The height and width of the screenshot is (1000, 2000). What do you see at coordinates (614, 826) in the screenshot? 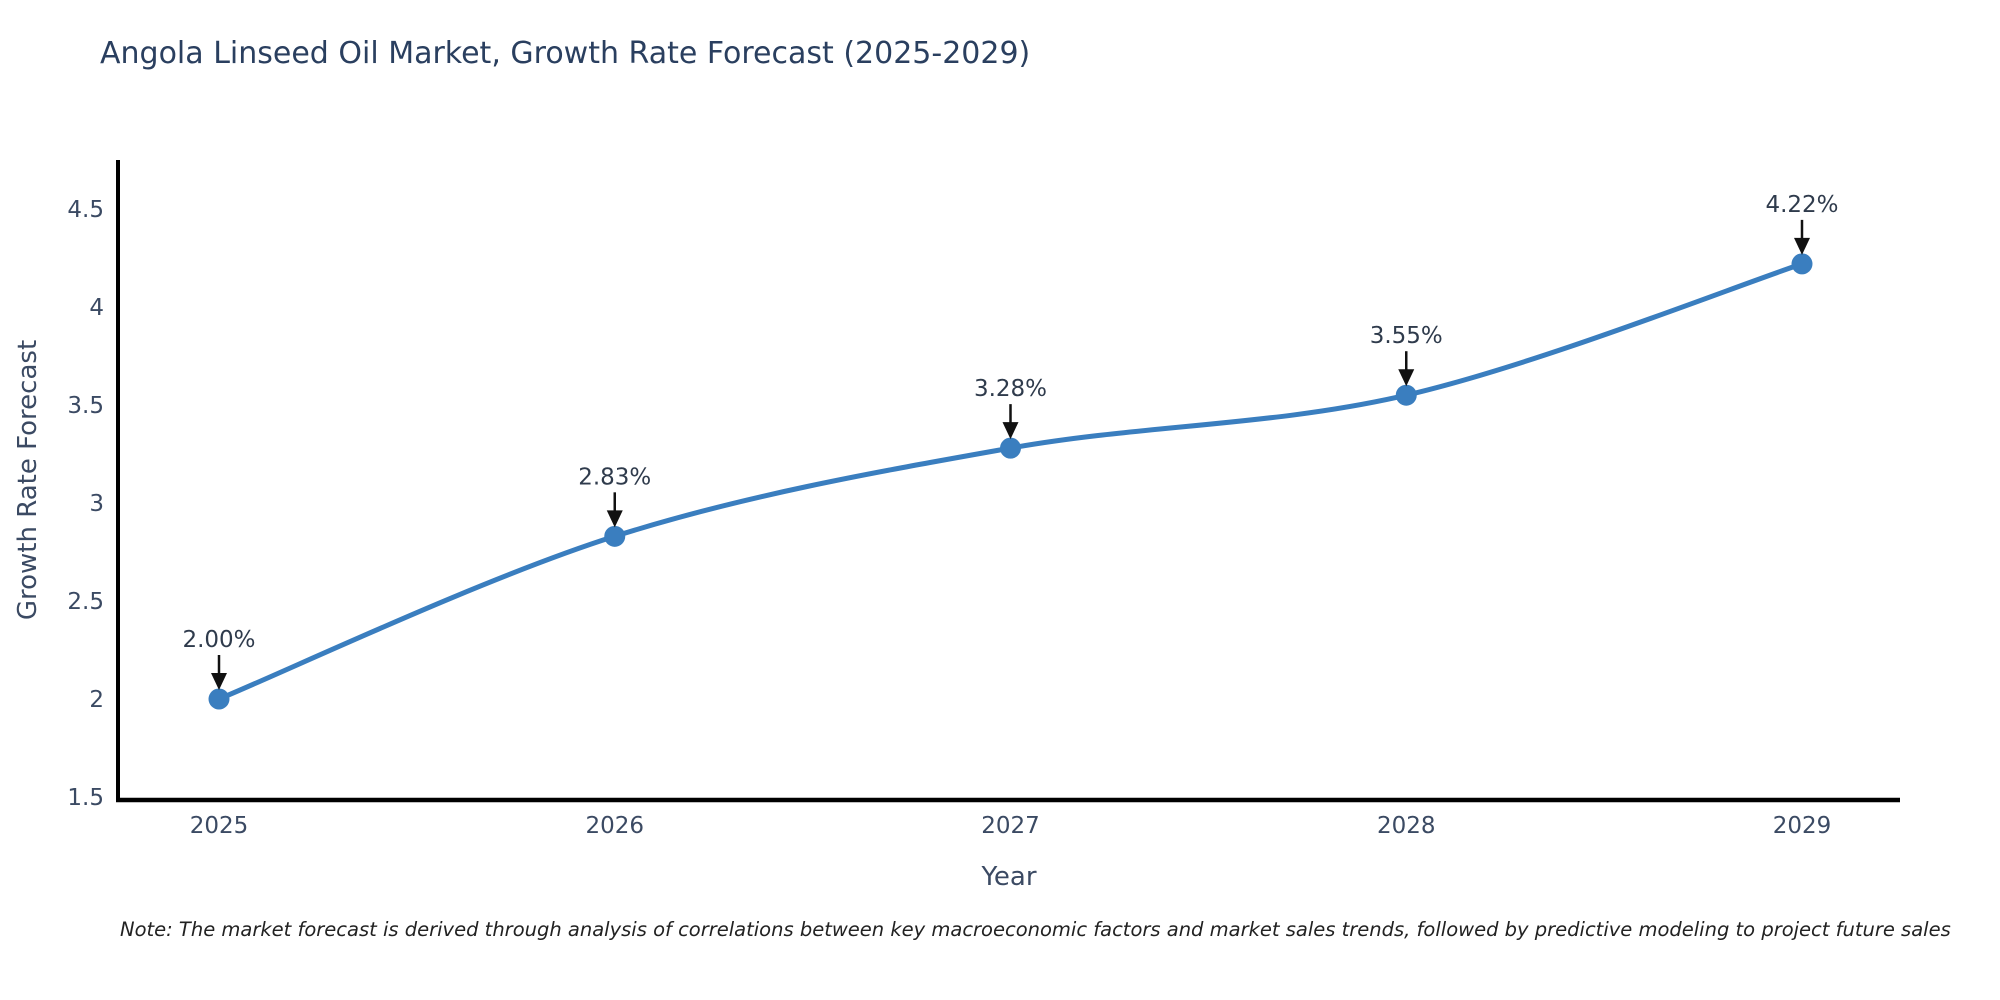
I see `x-tick-label: 2026` at bounding box center [614, 826].